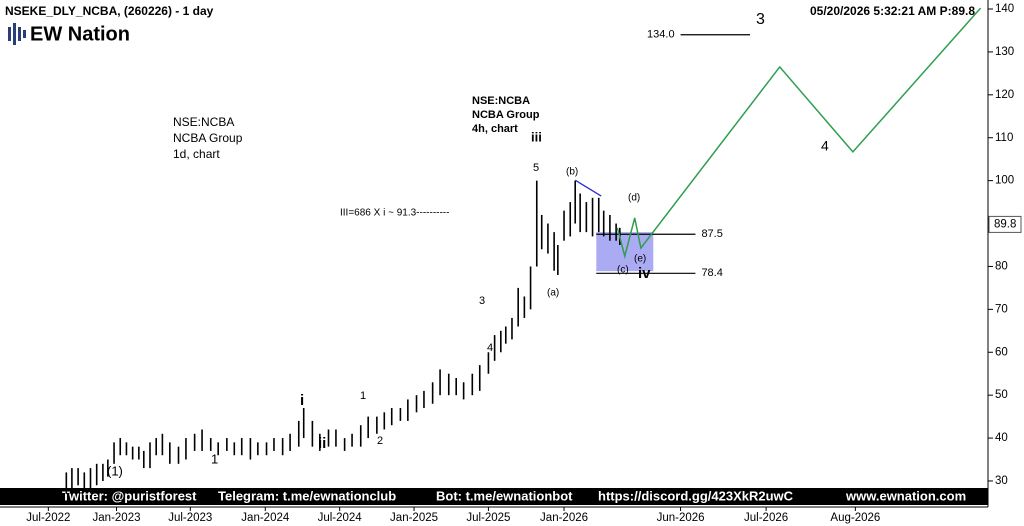 This screenshot has height=526, width=1024. Describe the element at coordinates (1004, 181) in the screenshot. I see `y-tick-label: 100` at that location.